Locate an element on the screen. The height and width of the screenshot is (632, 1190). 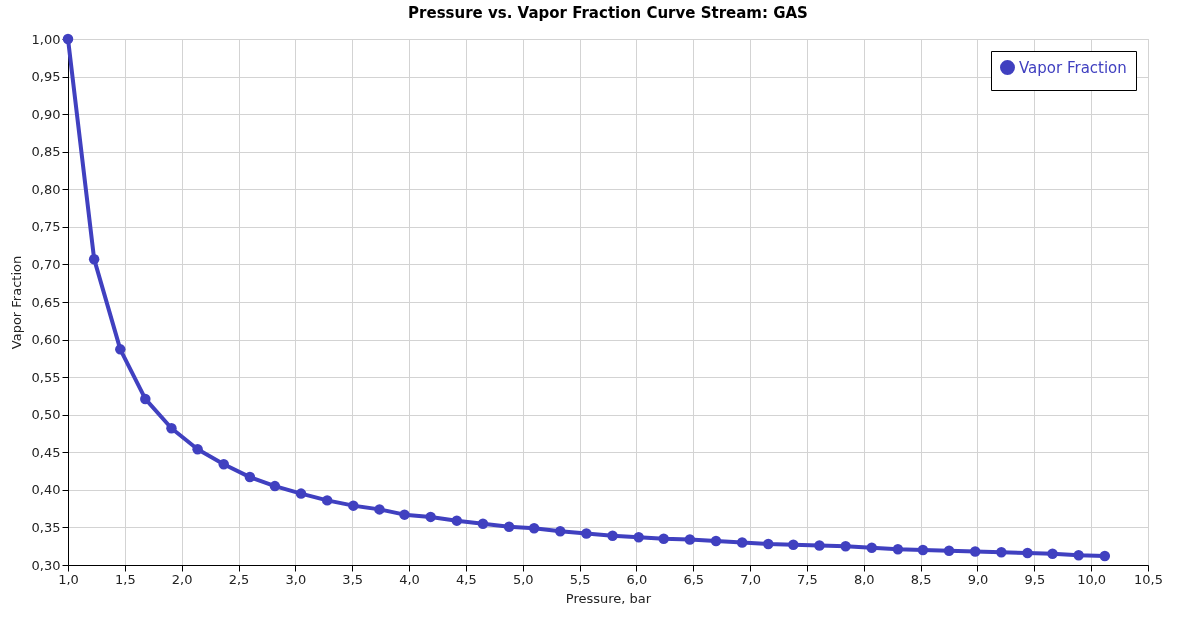
y-tick-label: 1,00 is located at coordinates (46, 39).